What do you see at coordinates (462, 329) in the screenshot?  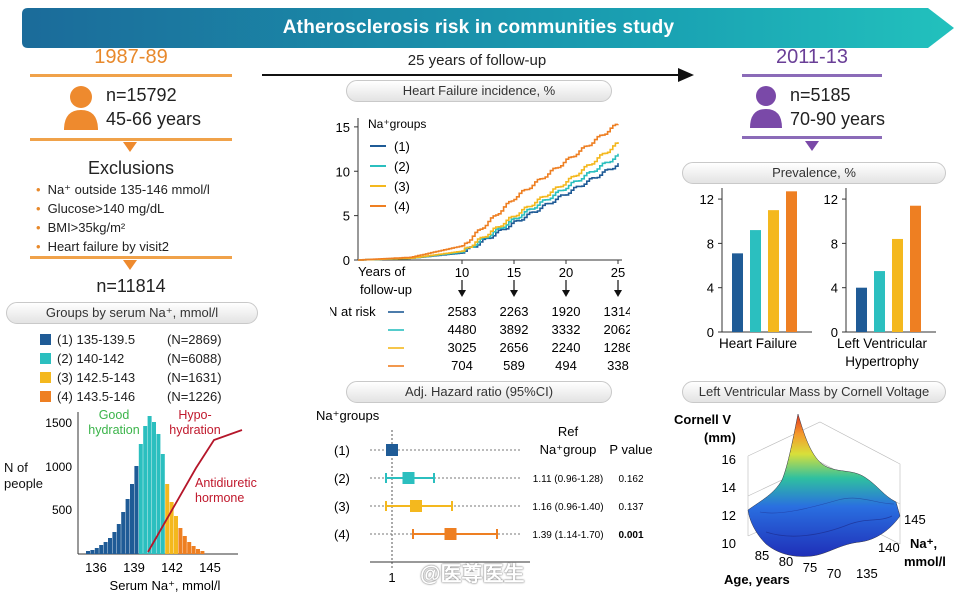 I see `at-risk-value: 4480` at bounding box center [462, 329].